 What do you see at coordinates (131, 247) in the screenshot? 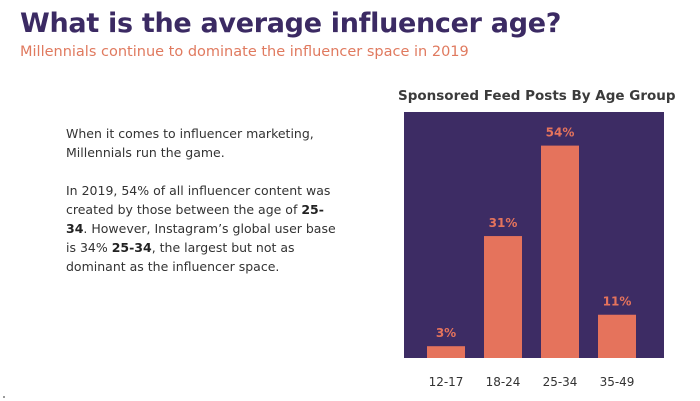
I see `stats-highlight-age-2: 25-34` at bounding box center [131, 247].